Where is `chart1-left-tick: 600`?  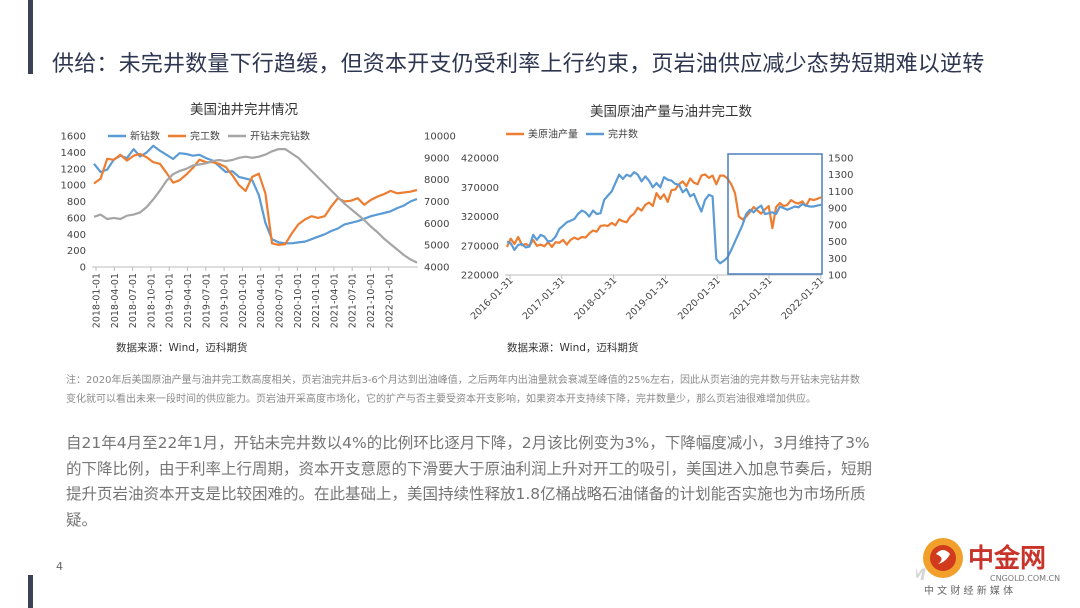 chart1-left-tick: 600 is located at coordinates (76, 218).